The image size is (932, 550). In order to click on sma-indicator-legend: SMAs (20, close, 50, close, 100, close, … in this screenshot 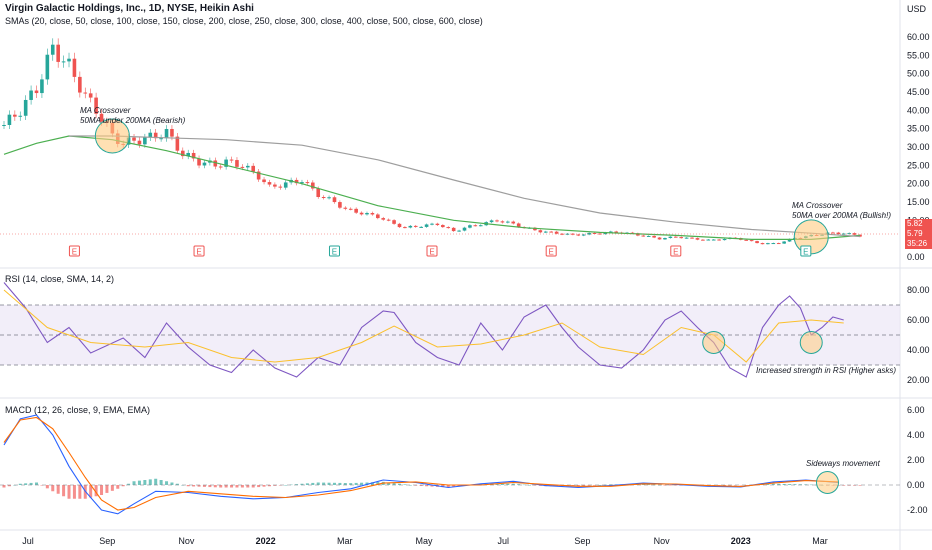, I will do `click(244, 21)`.